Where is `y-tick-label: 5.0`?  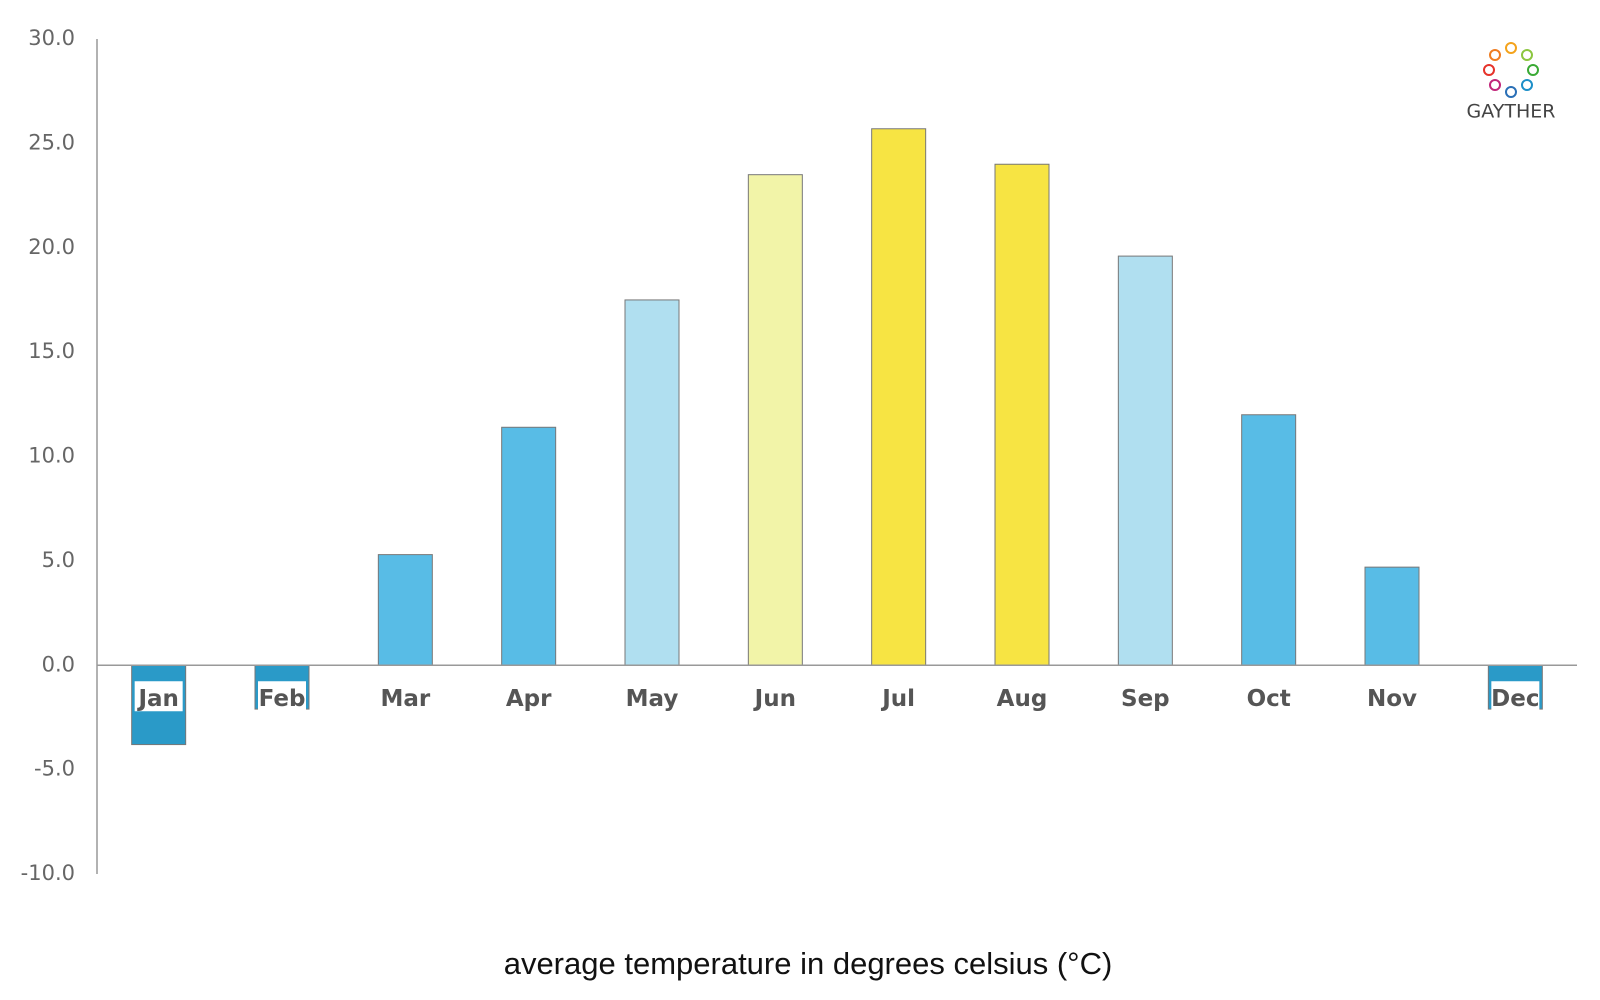
y-tick-label: 5.0 is located at coordinates (58, 560).